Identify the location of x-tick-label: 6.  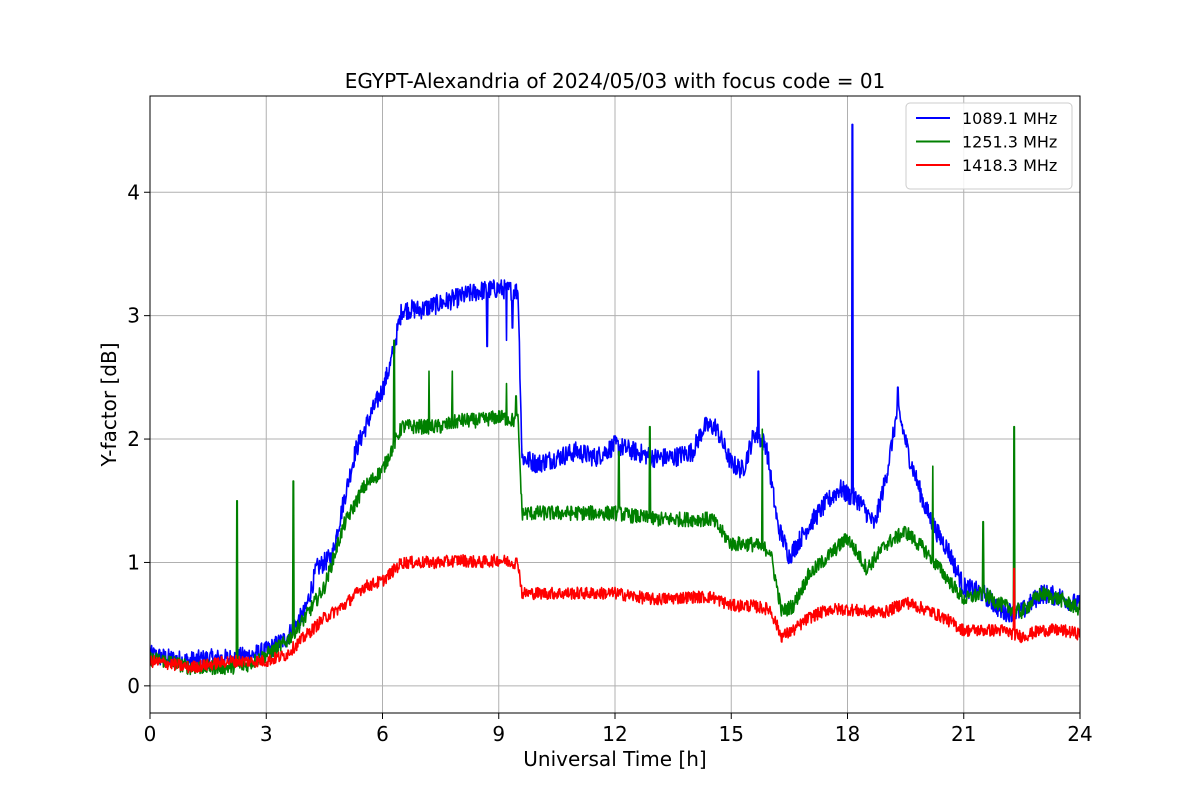
(382, 734).